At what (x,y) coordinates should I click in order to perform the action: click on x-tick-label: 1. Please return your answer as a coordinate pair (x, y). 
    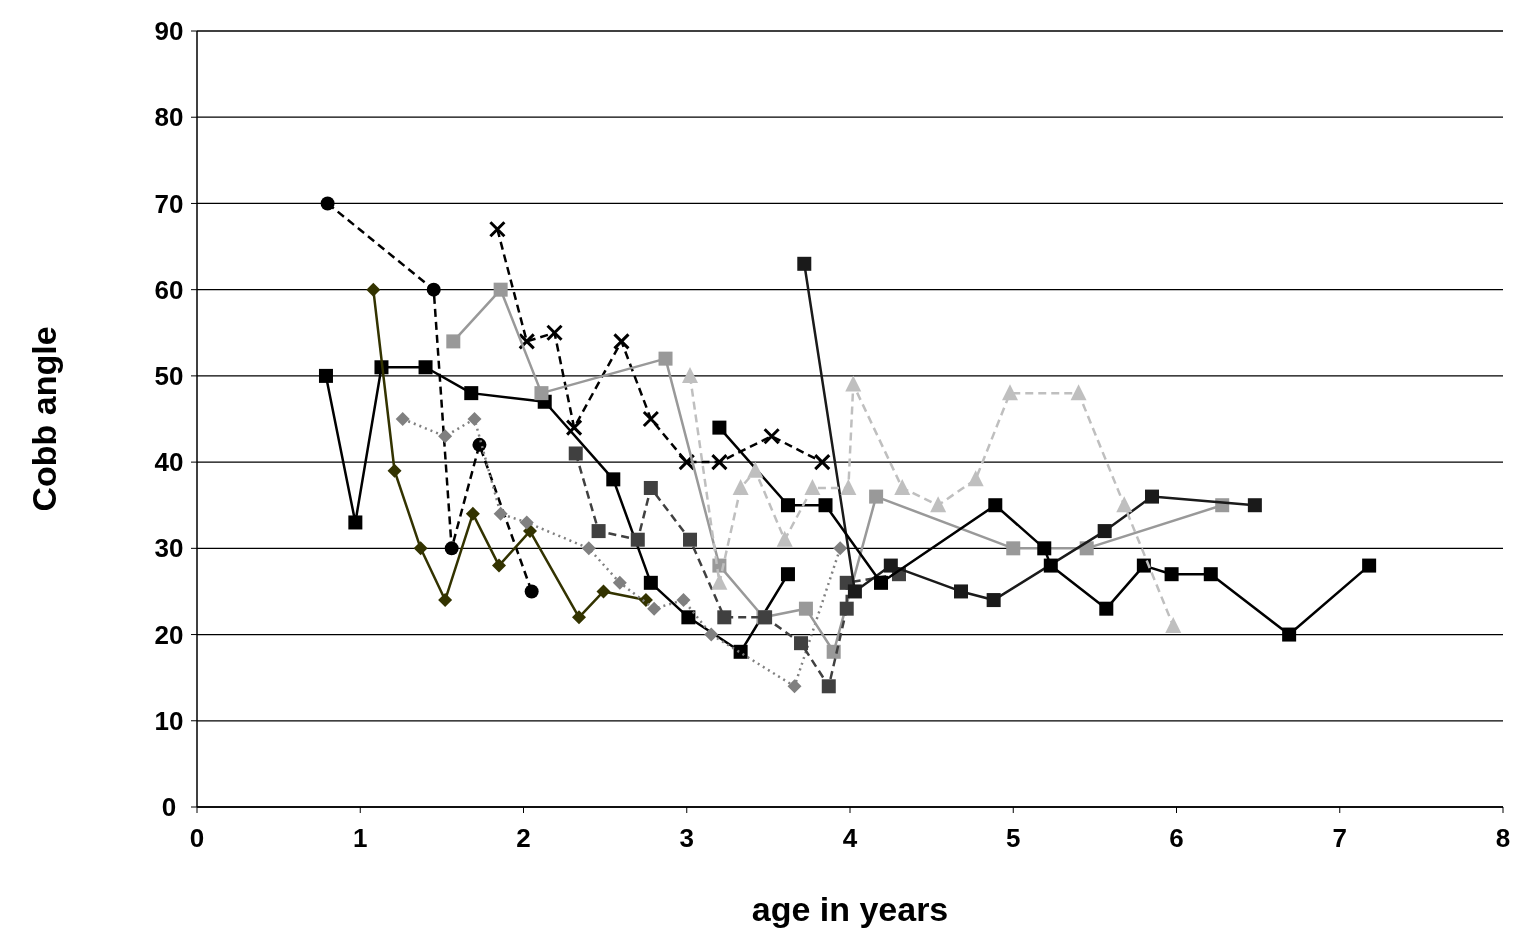
    Looking at the image, I should click on (360, 838).